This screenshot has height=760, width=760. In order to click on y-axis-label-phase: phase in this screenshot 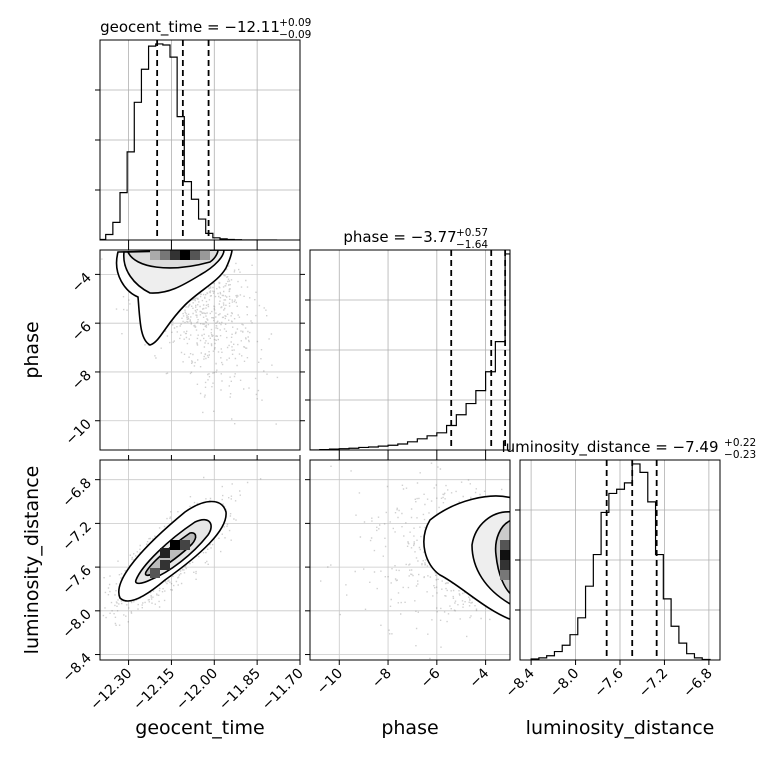, I will do `click(32, 349)`.